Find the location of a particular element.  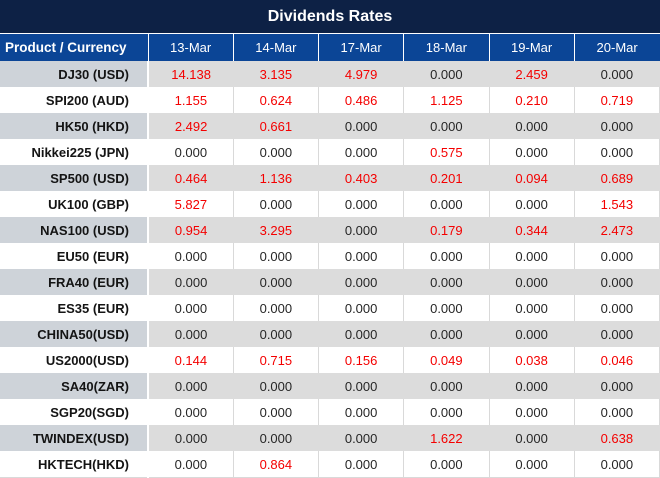

product-label: DJ30 (USD) is located at coordinates (74, 74).